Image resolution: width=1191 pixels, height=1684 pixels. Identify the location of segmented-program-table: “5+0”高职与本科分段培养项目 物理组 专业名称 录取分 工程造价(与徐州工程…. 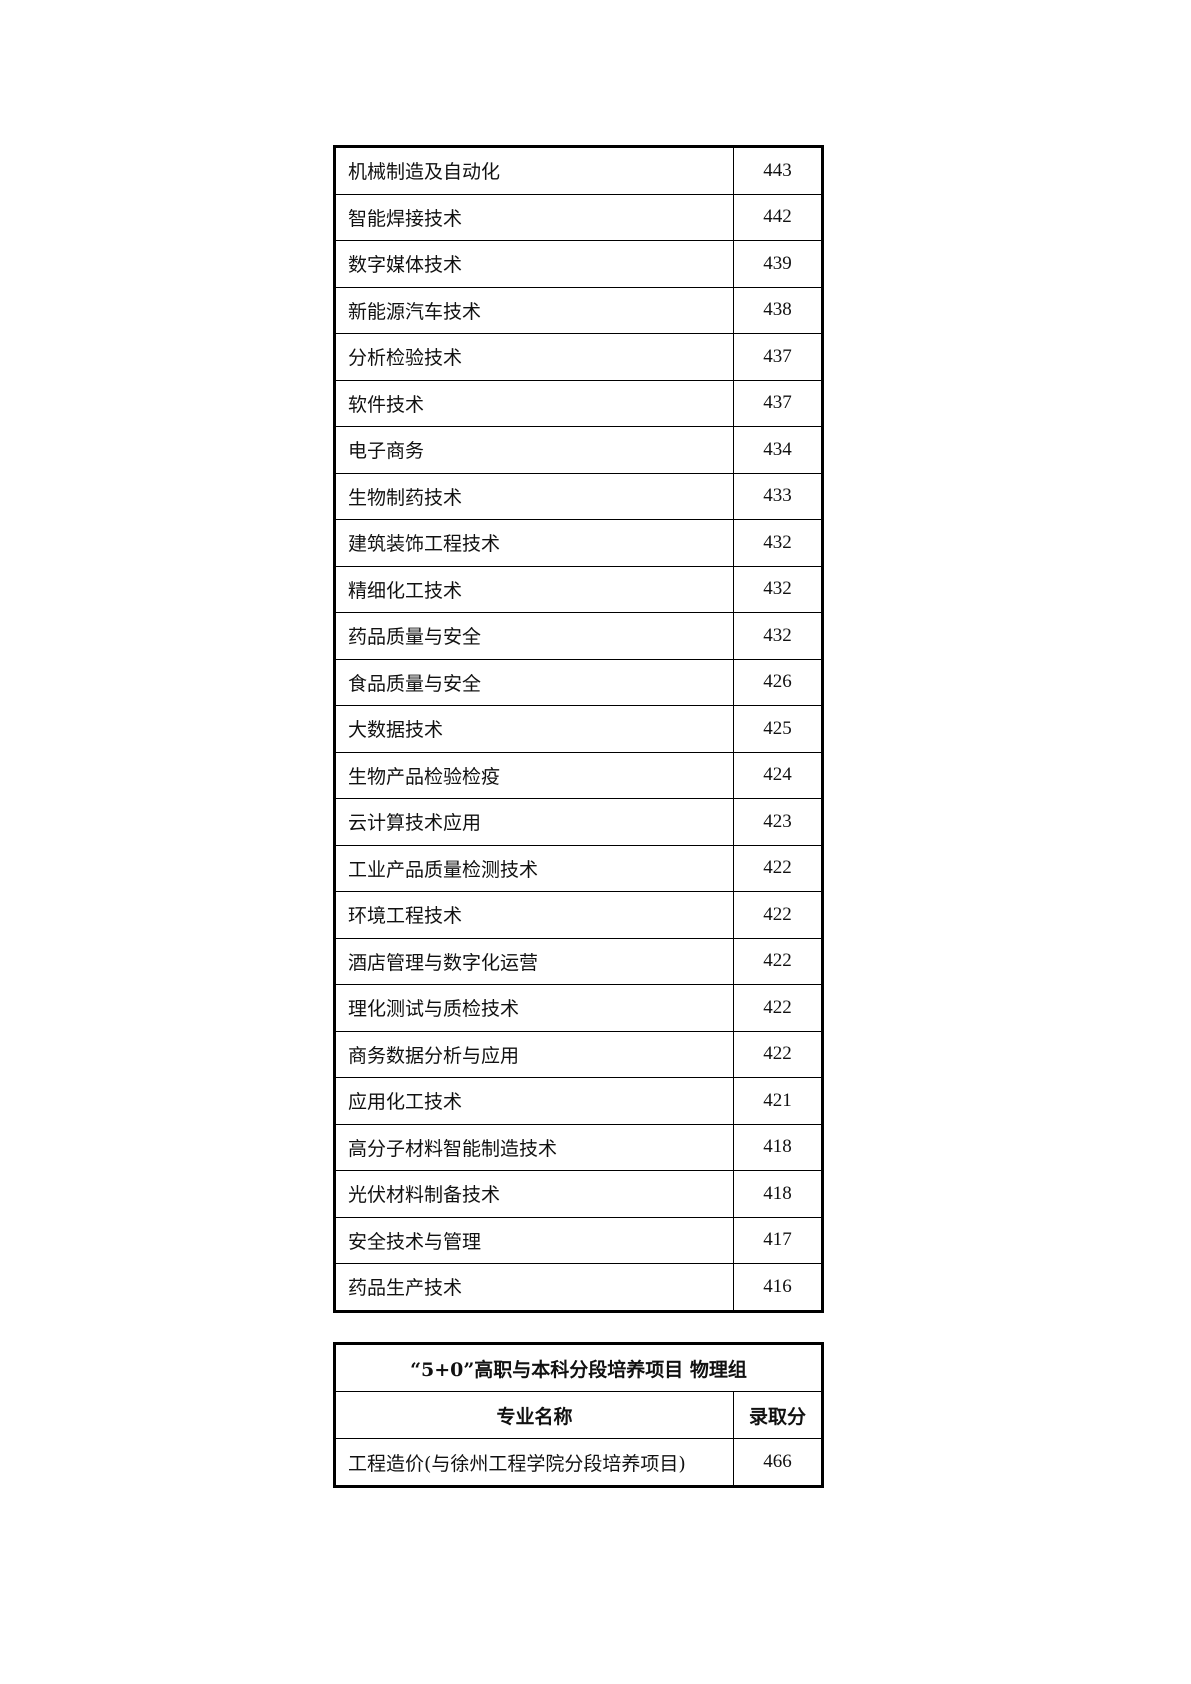
(578, 1415).